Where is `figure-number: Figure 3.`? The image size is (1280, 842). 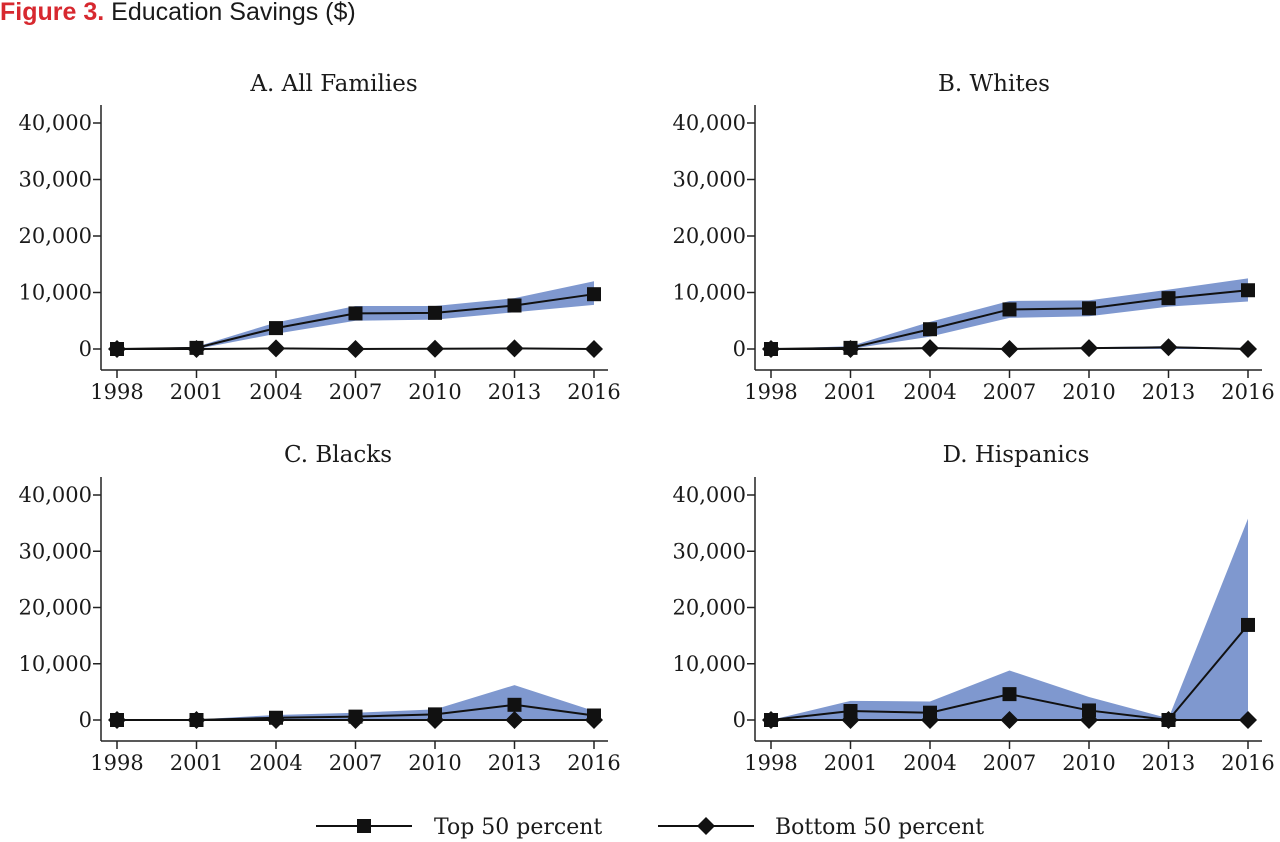 figure-number: Figure 3. is located at coordinates (52, 13).